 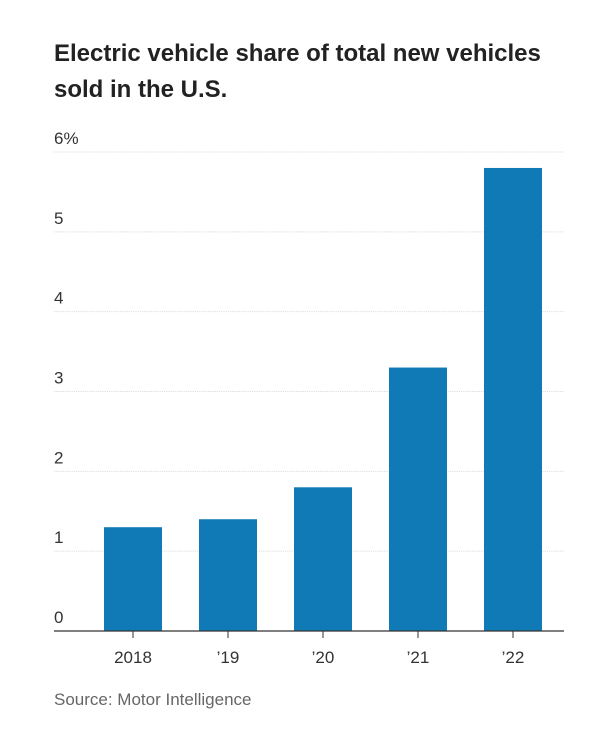 I want to click on y-tick-label: 0, so click(x=58, y=617).